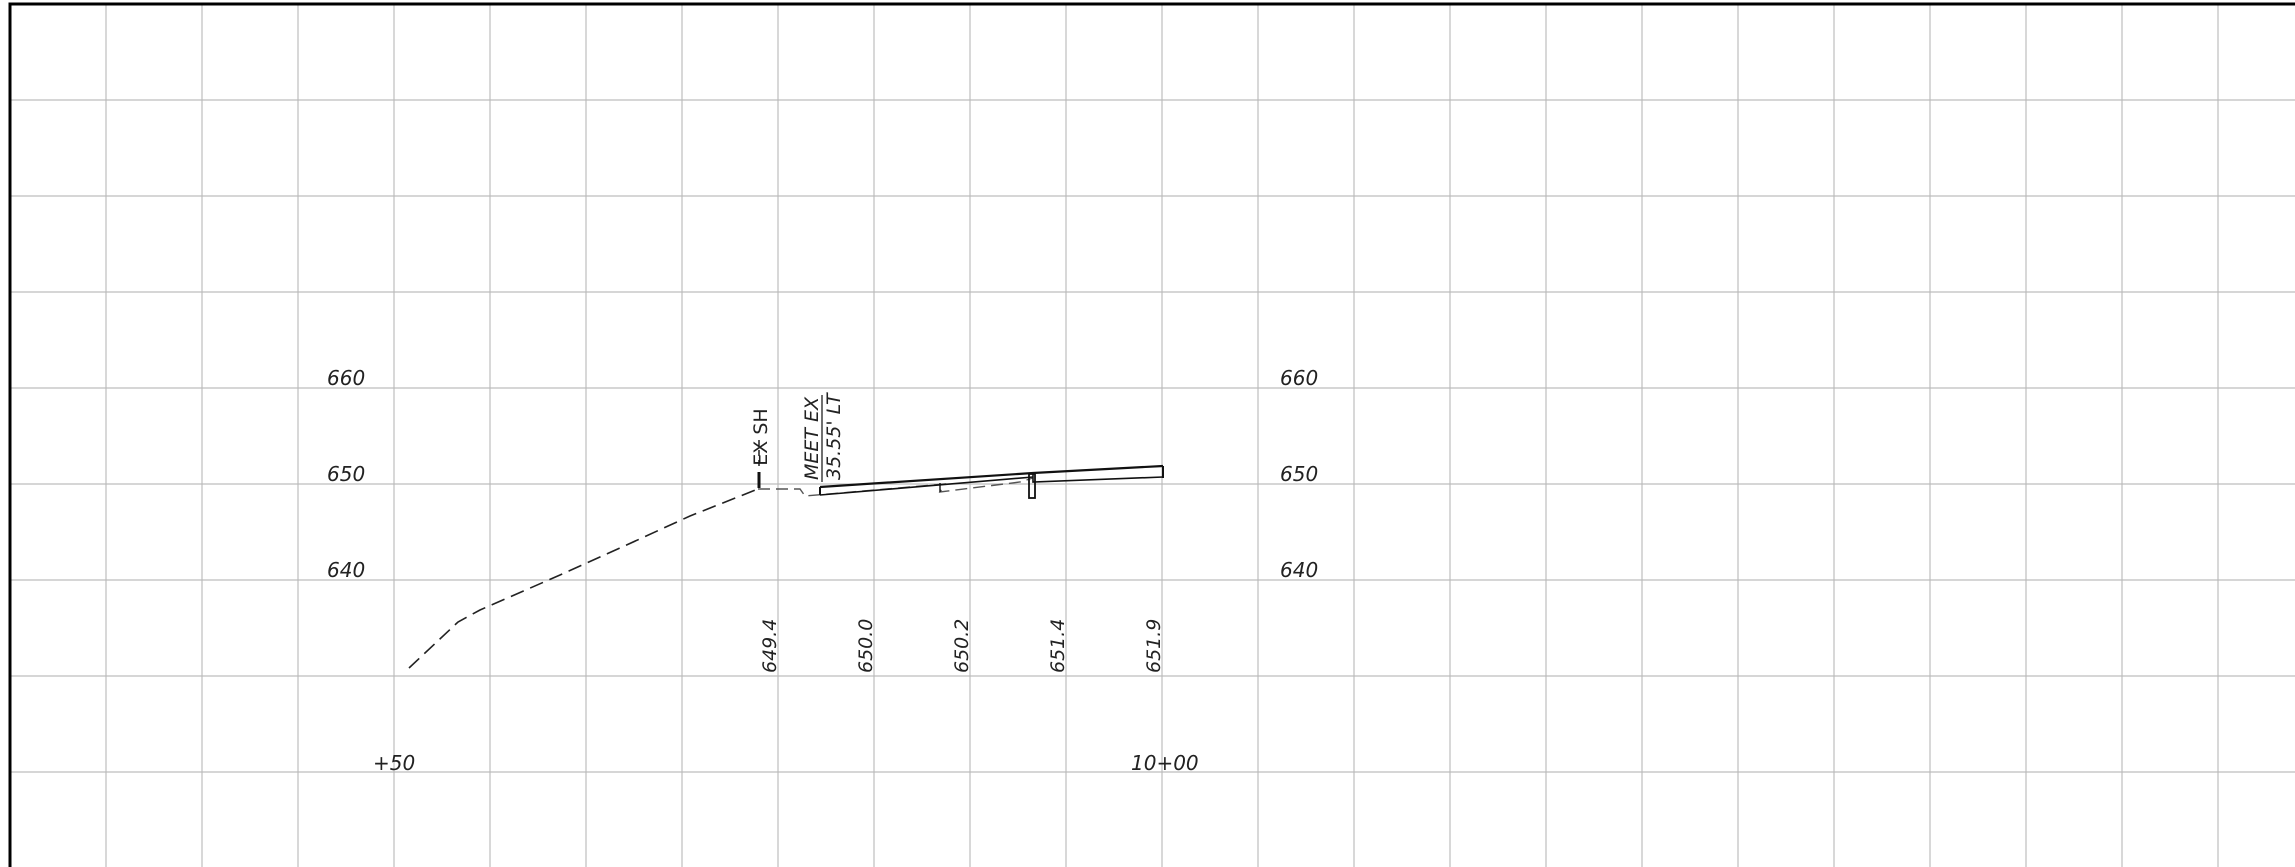  What do you see at coordinates (834, 436) in the screenshot?
I see `offset-label: 35.55' LT` at bounding box center [834, 436].